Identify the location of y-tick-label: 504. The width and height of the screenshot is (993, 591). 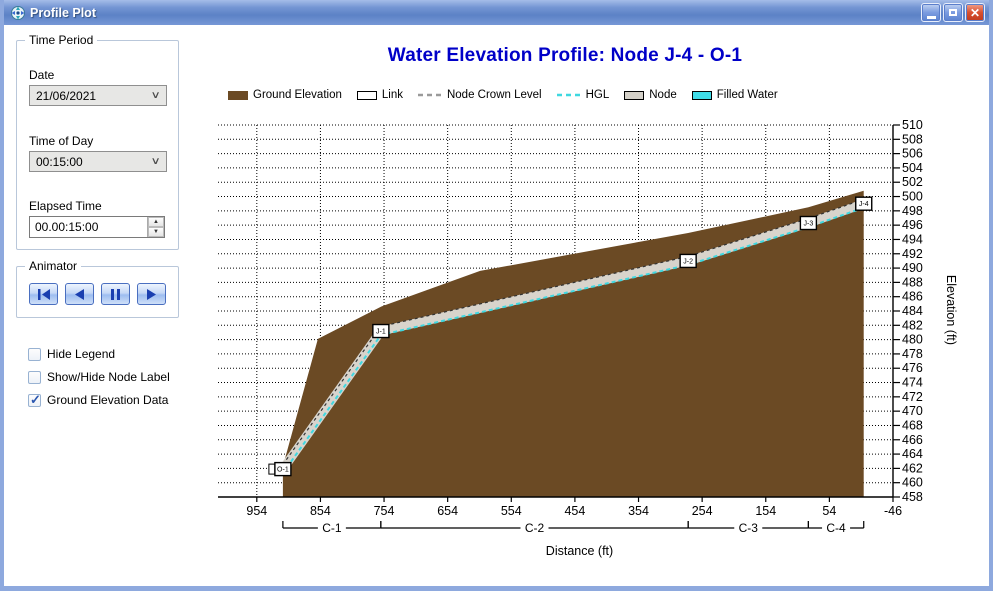
(912, 168).